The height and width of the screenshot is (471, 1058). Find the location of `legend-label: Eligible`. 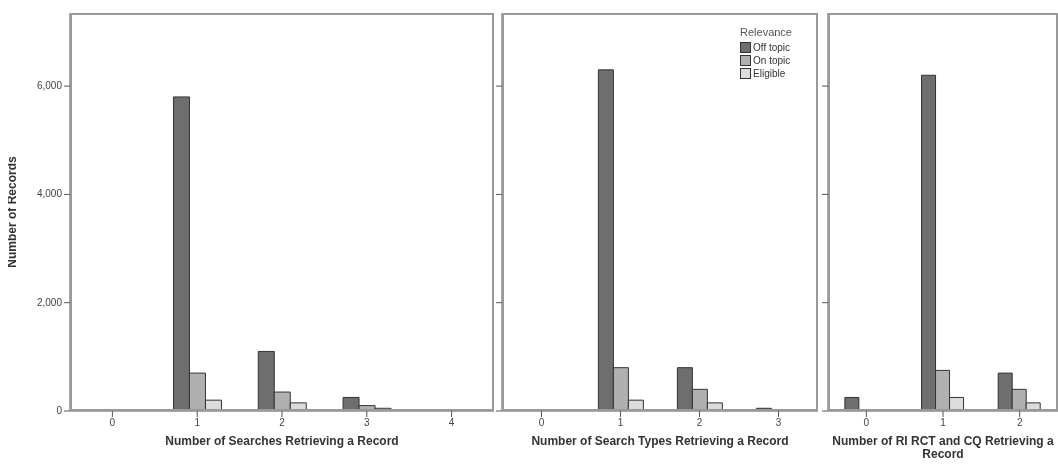

legend-label: Eligible is located at coordinates (769, 73).